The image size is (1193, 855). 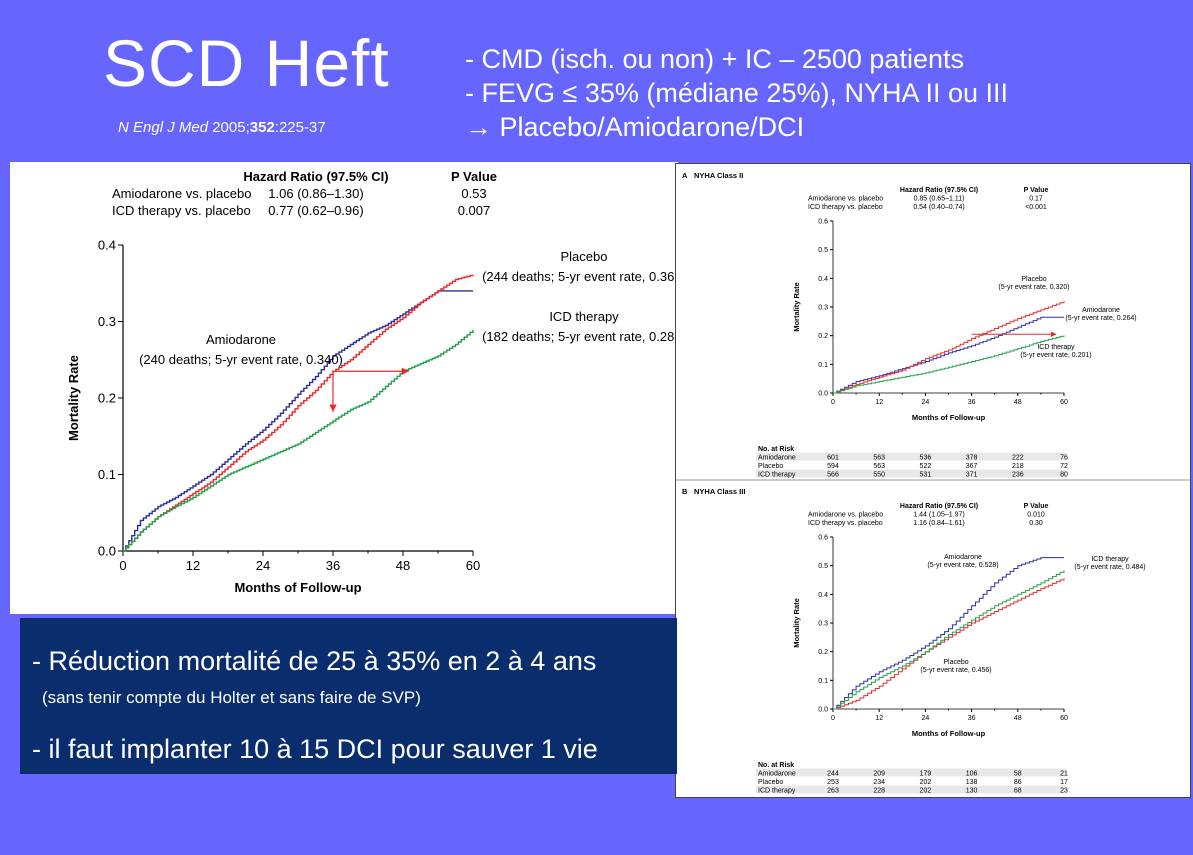 I want to click on class3-risk-row-label: Amiodarone, so click(x=777, y=774).